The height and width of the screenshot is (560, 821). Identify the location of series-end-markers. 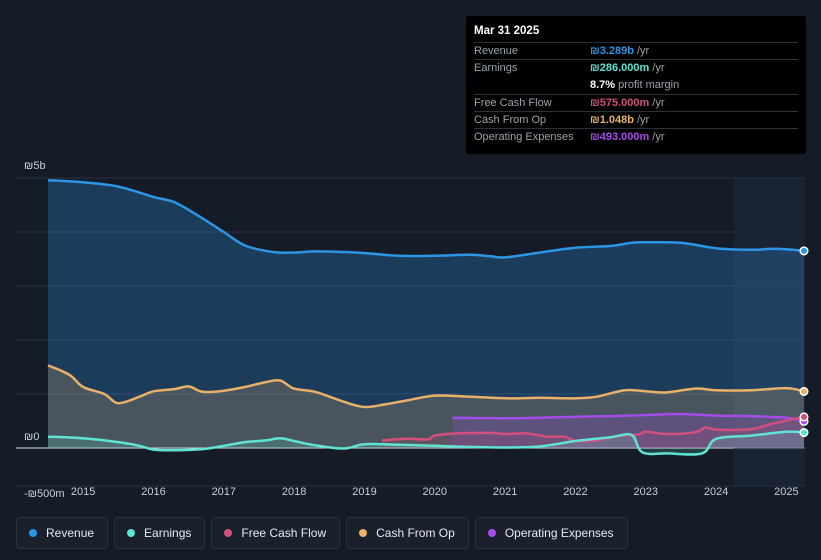
(804, 342).